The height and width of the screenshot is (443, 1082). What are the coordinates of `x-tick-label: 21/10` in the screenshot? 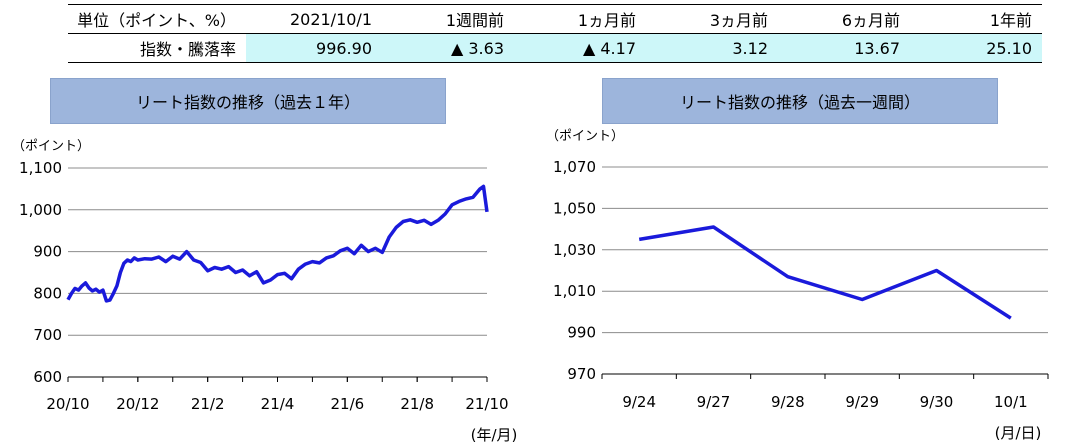 It's located at (486, 404).